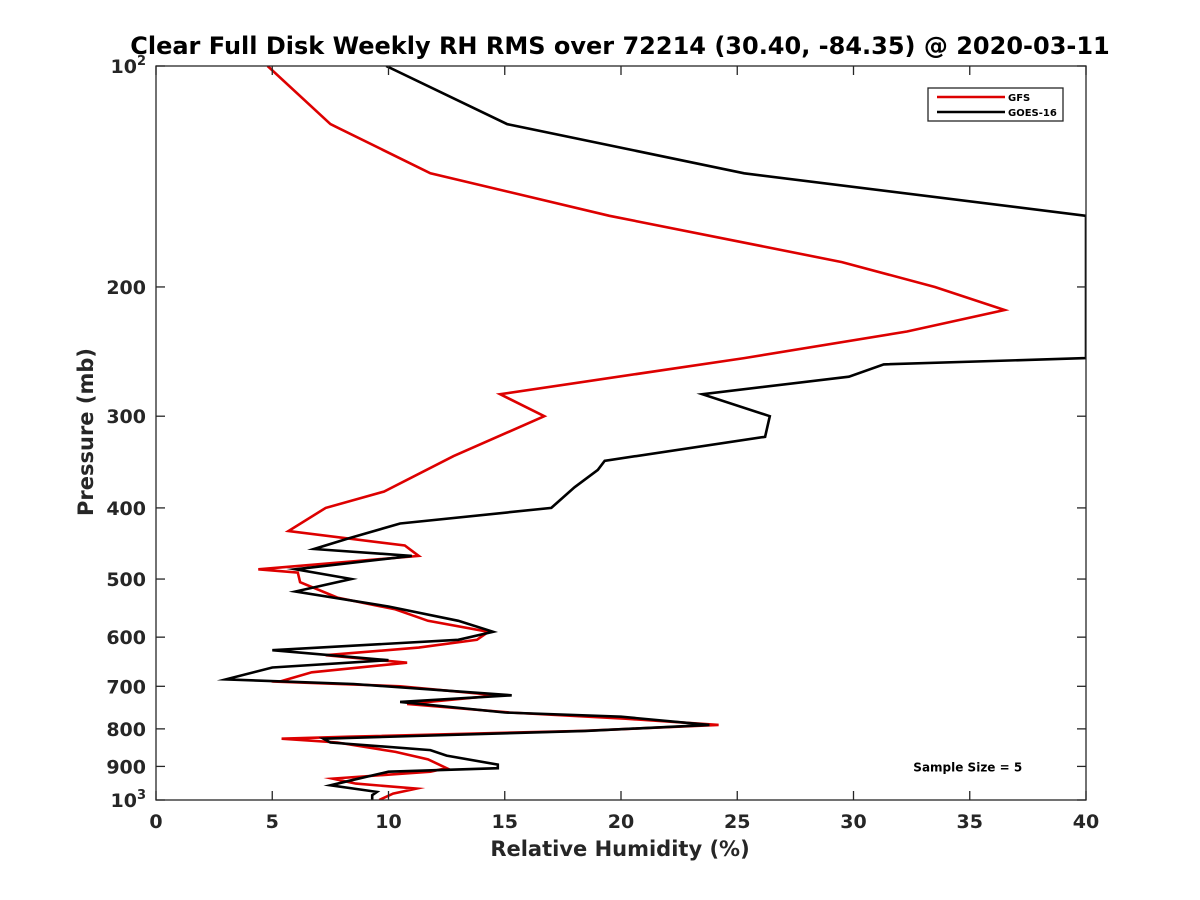 The height and width of the screenshot is (900, 1200). I want to click on annotation-sample-size: Sample Size = 5, so click(967, 767).